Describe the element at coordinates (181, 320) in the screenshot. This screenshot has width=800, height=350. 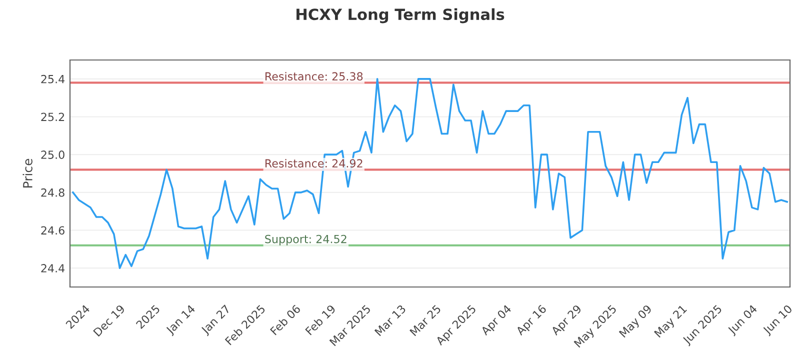
I see `x-tick-label: Jan 14` at that location.